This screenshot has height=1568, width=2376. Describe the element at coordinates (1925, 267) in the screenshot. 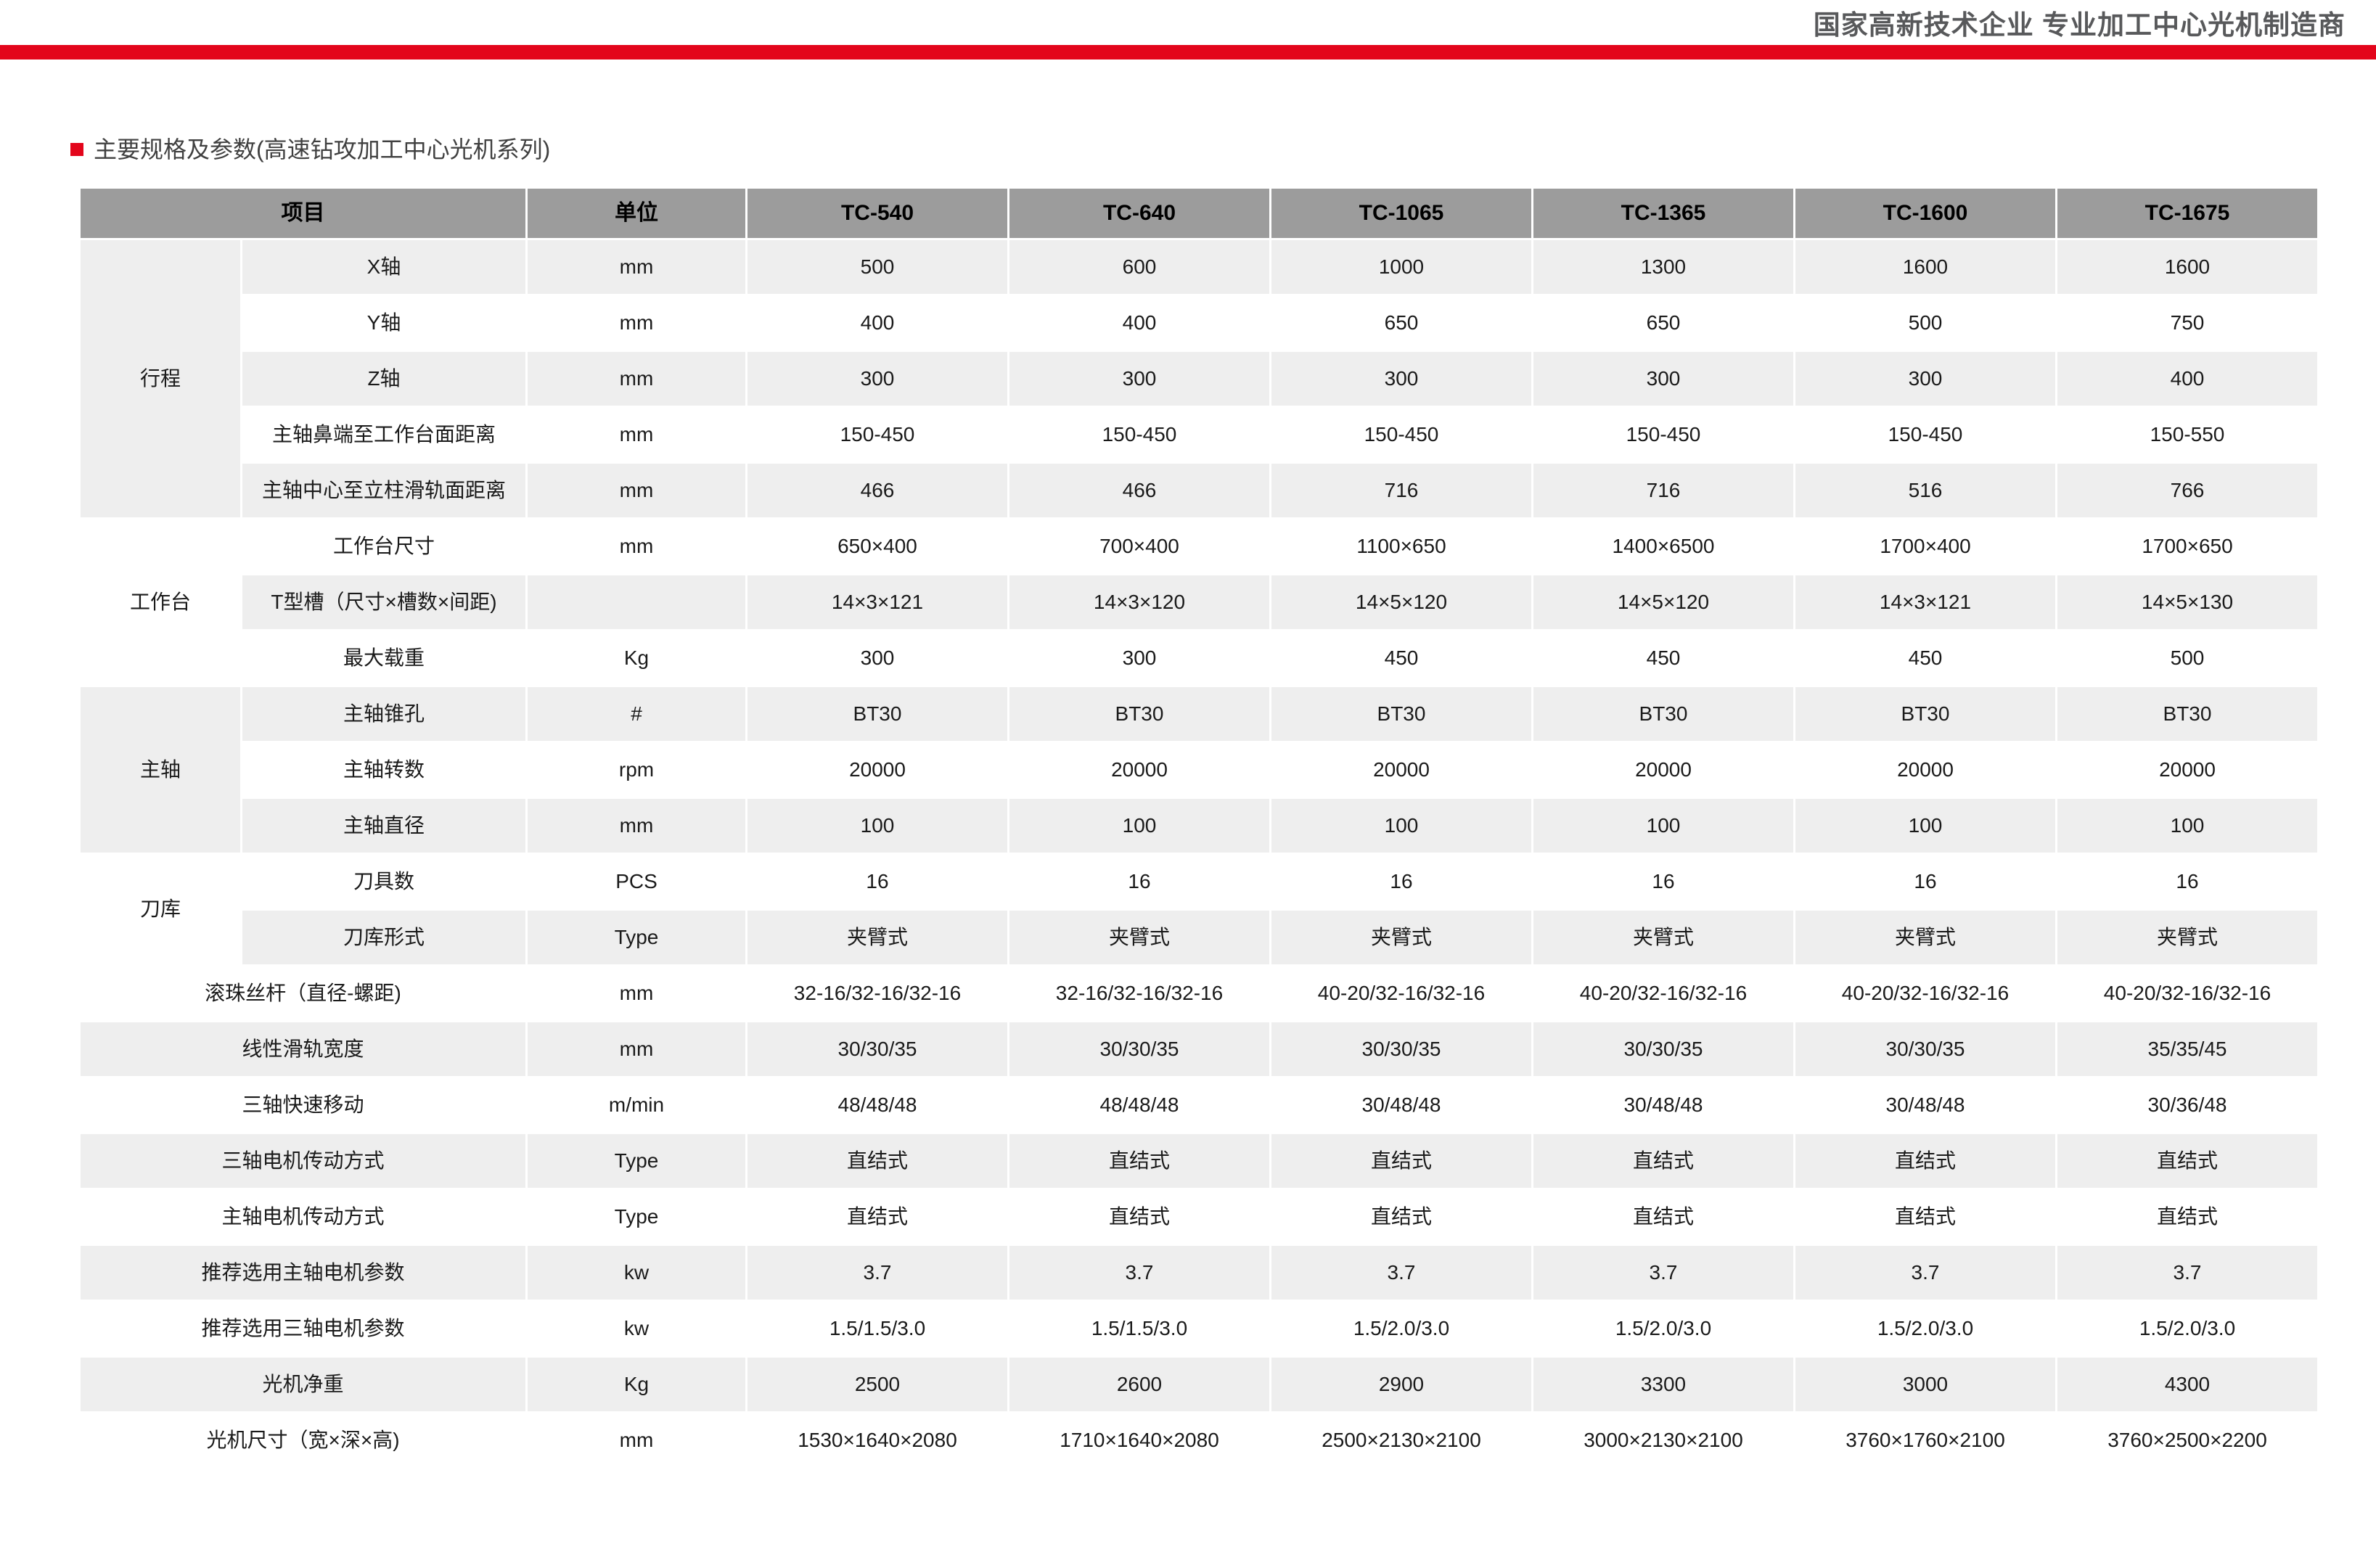

I see `row-value-cell: 1600` at that location.